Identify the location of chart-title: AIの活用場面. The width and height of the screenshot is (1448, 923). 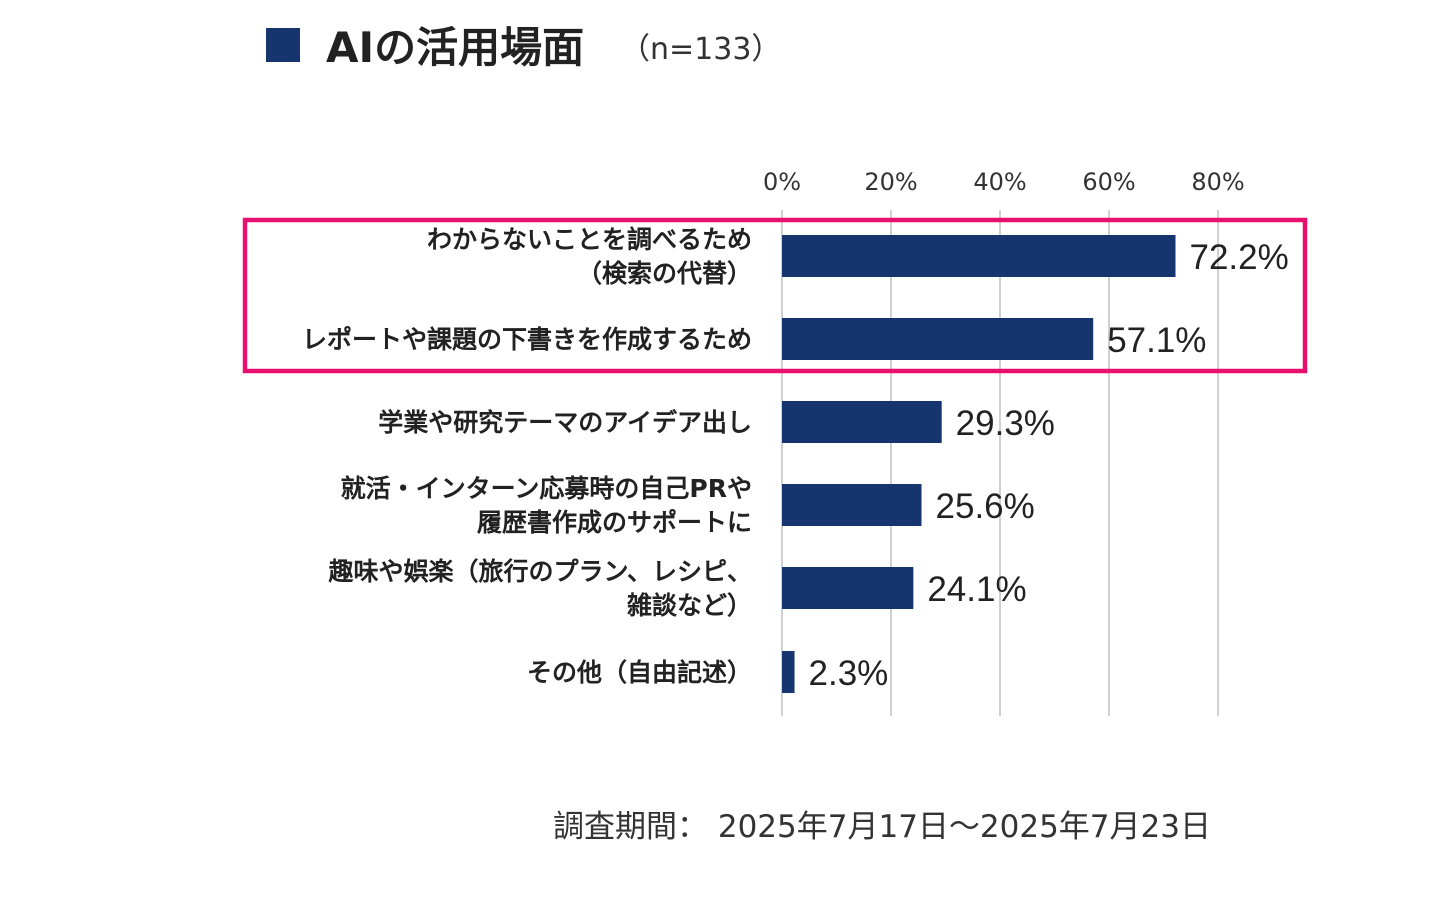
(455, 47).